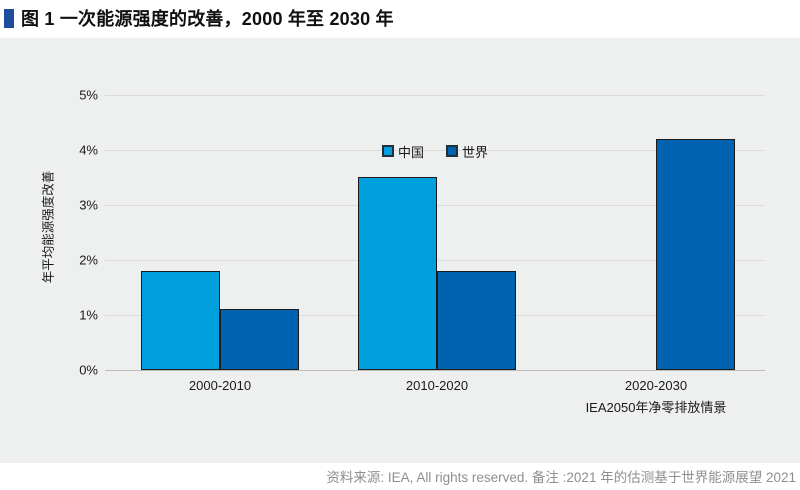 The height and width of the screenshot is (490, 800). Describe the element at coordinates (88, 370) in the screenshot. I see `y-tick-0pct: 0%` at that location.